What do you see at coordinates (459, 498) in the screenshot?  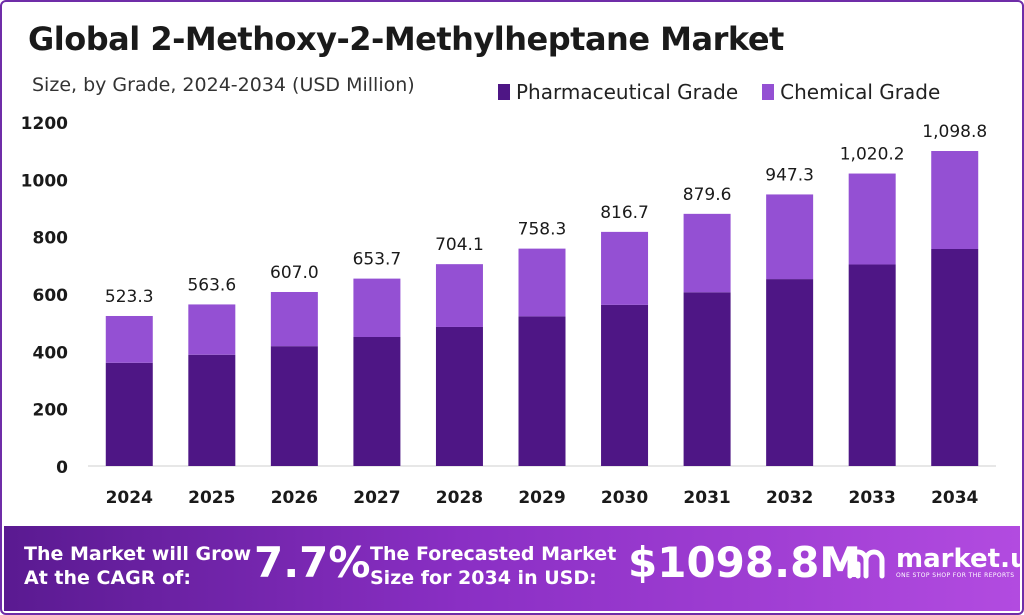 I see `x-tick-label: 2028` at bounding box center [459, 498].